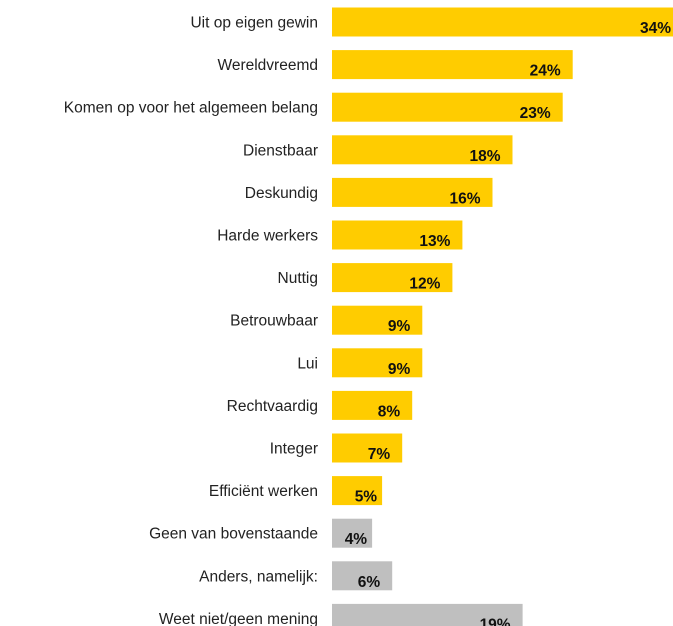  I want to click on category-label: Deskundig, so click(281, 193).